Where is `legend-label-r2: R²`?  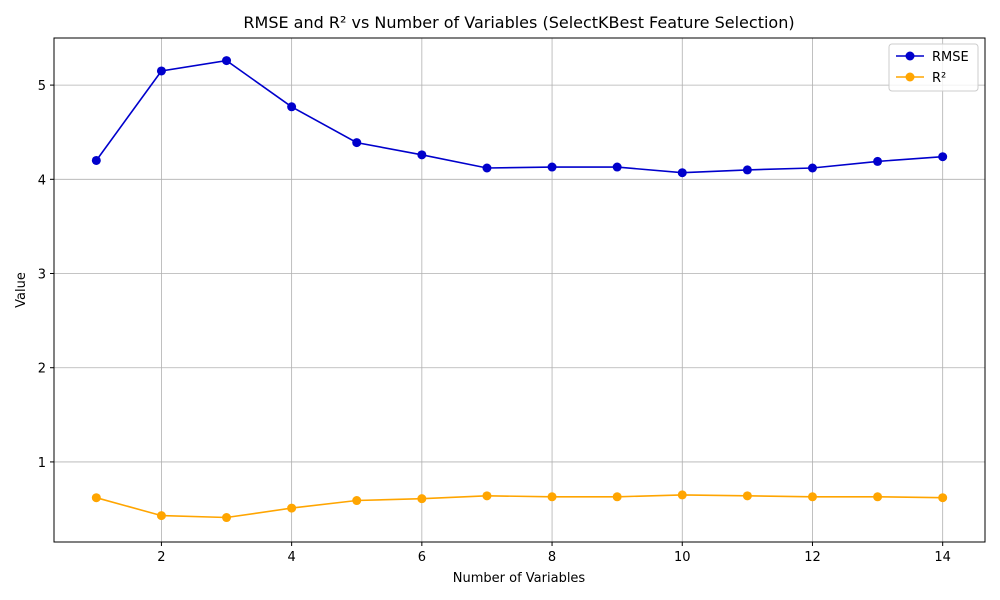
legend-label-r2: R² is located at coordinates (939, 78).